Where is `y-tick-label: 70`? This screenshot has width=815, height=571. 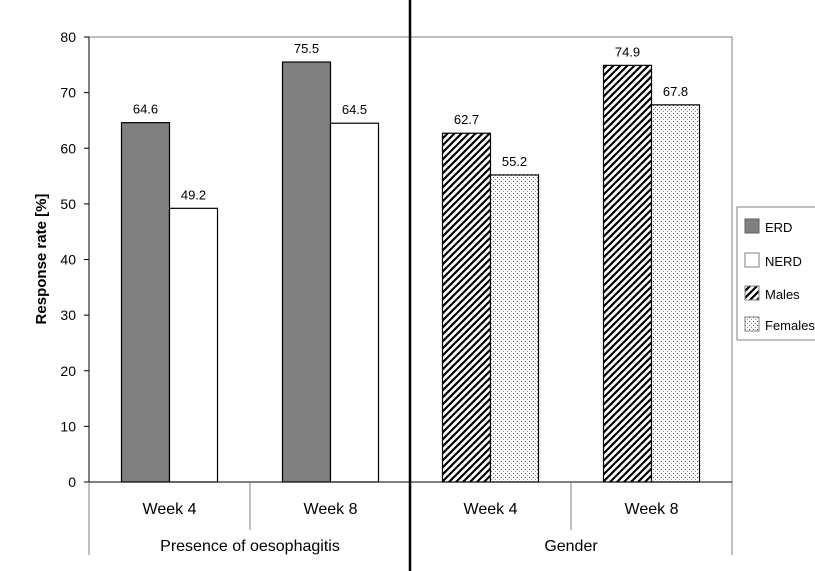 y-tick-label: 70 is located at coordinates (68, 93).